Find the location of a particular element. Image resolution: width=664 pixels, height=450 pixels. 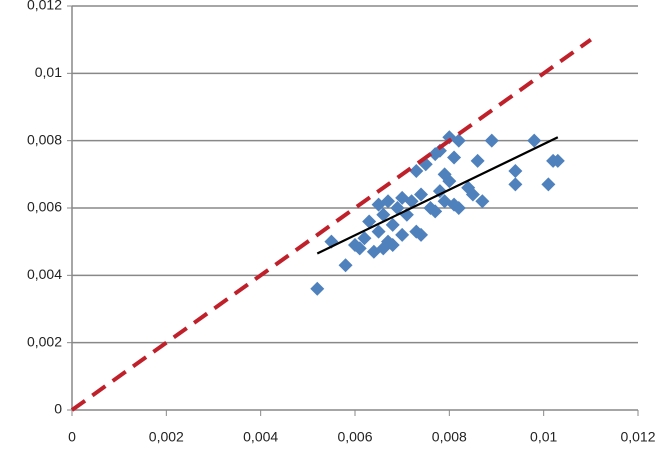

y-tick-label: 0 is located at coordinates (58, 409).